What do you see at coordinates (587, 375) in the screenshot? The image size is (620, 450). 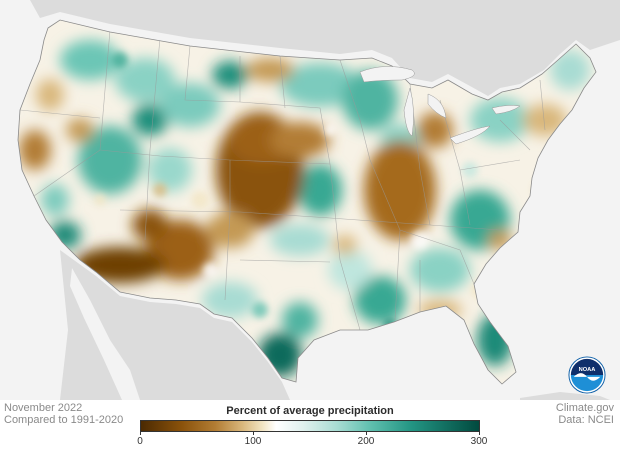 I see `noaa-logo-icon: NOAA` at bounding box center [587, 375].